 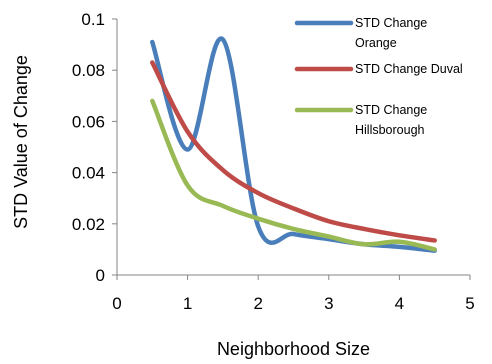 What do you see at coordinates (116, 303) in the screenshot?
I see `x-tick-label: 0` at bounding box center [116, 303].